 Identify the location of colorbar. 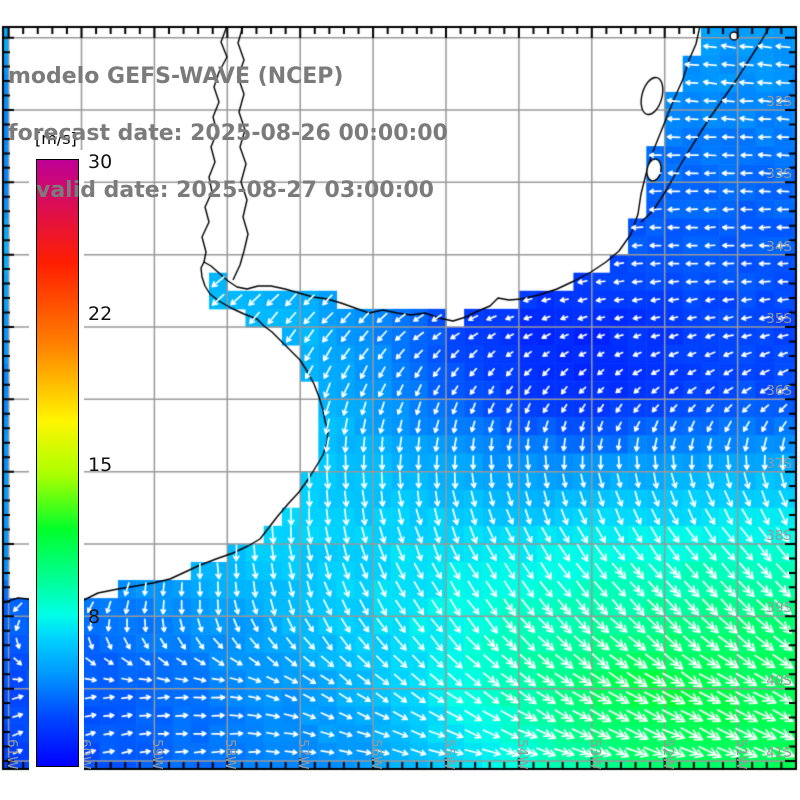
(56, 462).